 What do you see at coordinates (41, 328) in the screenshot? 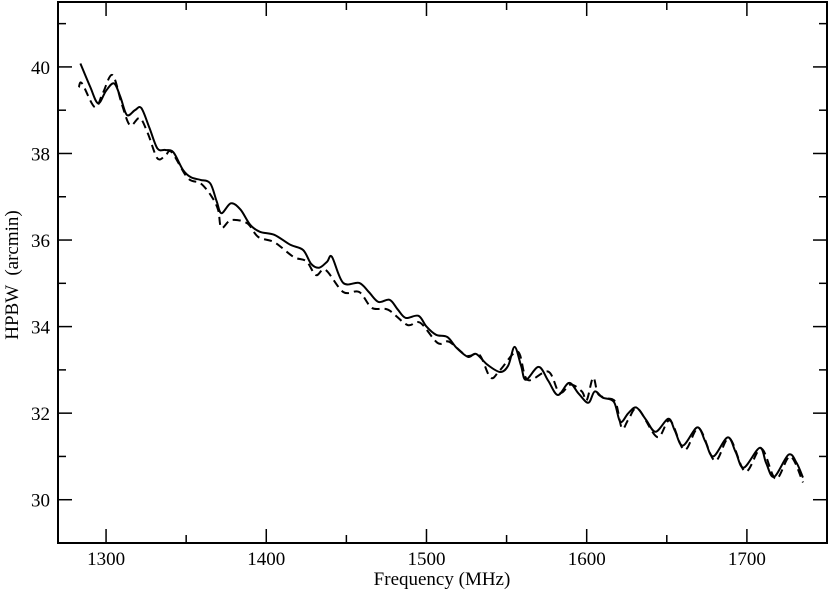
I see `y-tick-label: 34` at bounding box center [41, 328].